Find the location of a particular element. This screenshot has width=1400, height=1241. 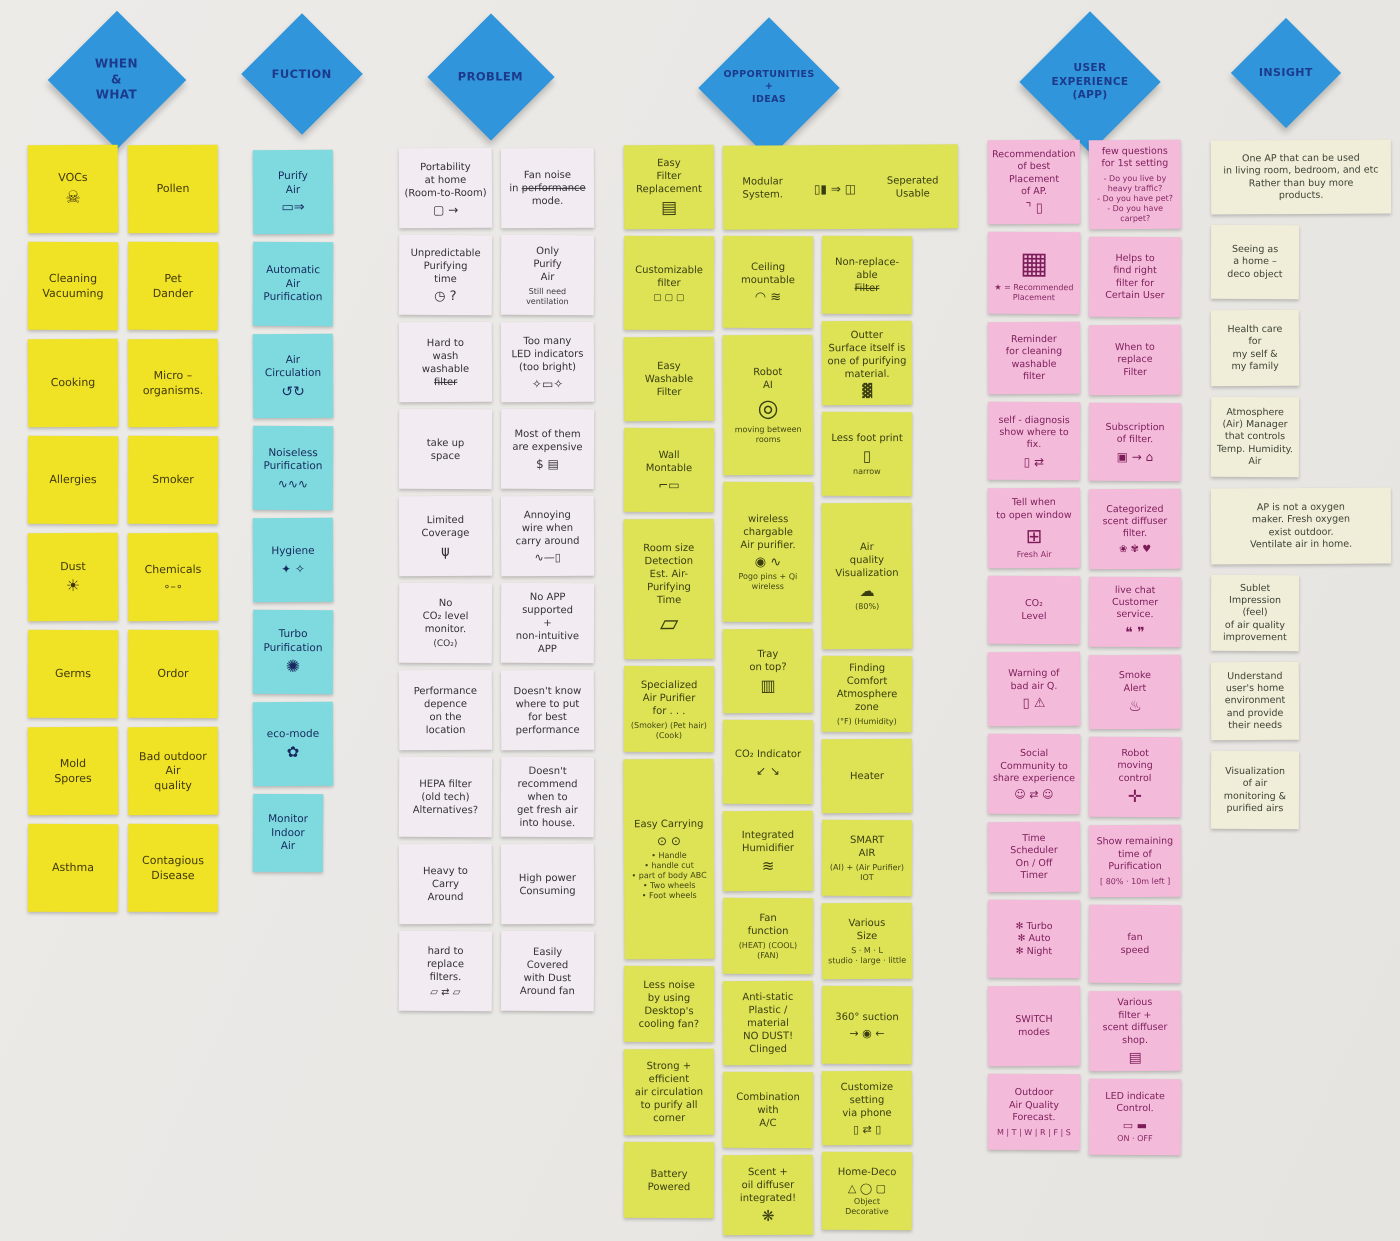

sticky-note: Smoke Alert ♨ is located at coordinates (1135, 691).